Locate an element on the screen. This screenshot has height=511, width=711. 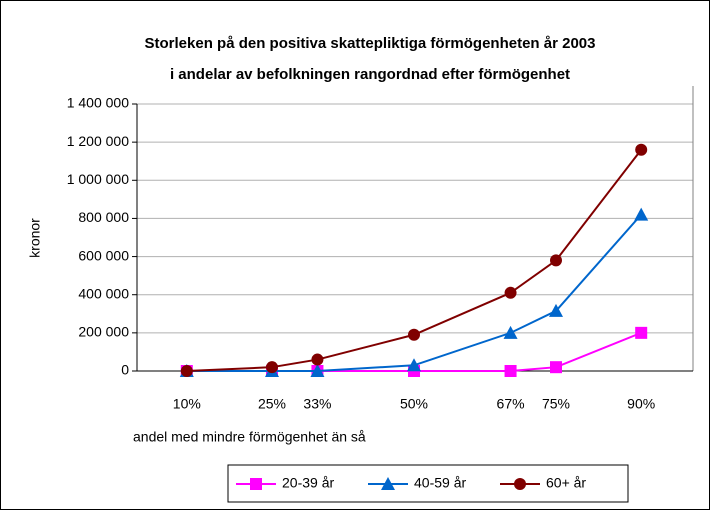
y-tick-label: 800 000 is located at coordinates (103, 217).